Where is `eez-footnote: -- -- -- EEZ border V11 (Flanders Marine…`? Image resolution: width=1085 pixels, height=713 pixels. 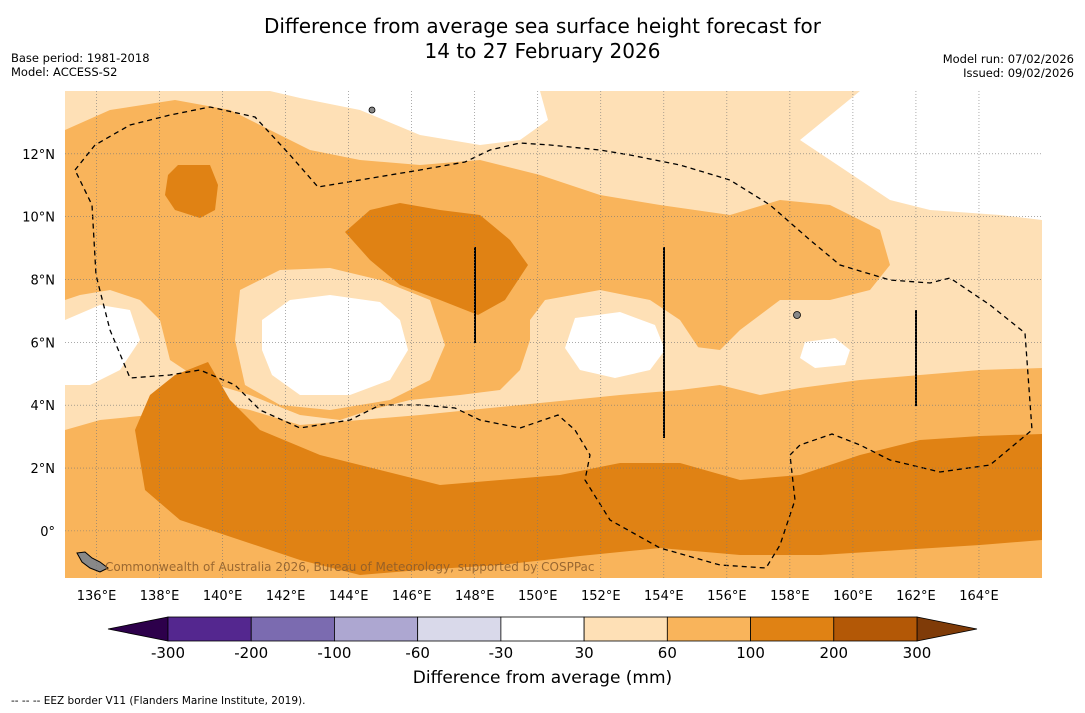 eez-footnote: -- -- -- EEZ border V11 (Flanders Marine… is located at coordinates (158, 701).